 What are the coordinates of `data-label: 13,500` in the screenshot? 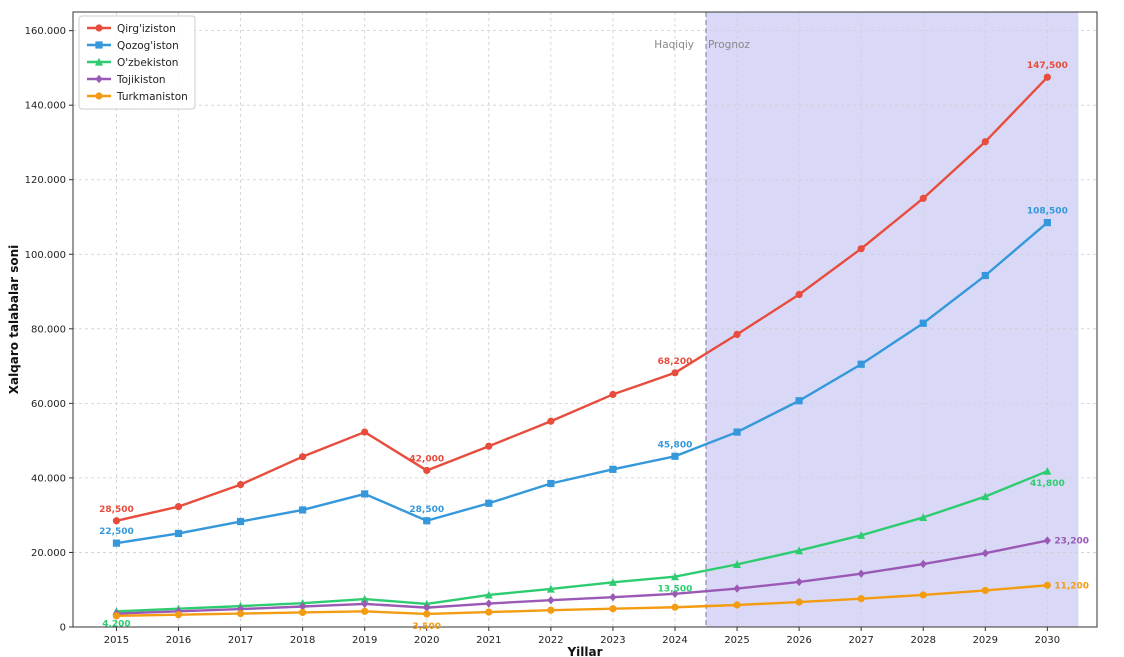 It's located at (675, 590).